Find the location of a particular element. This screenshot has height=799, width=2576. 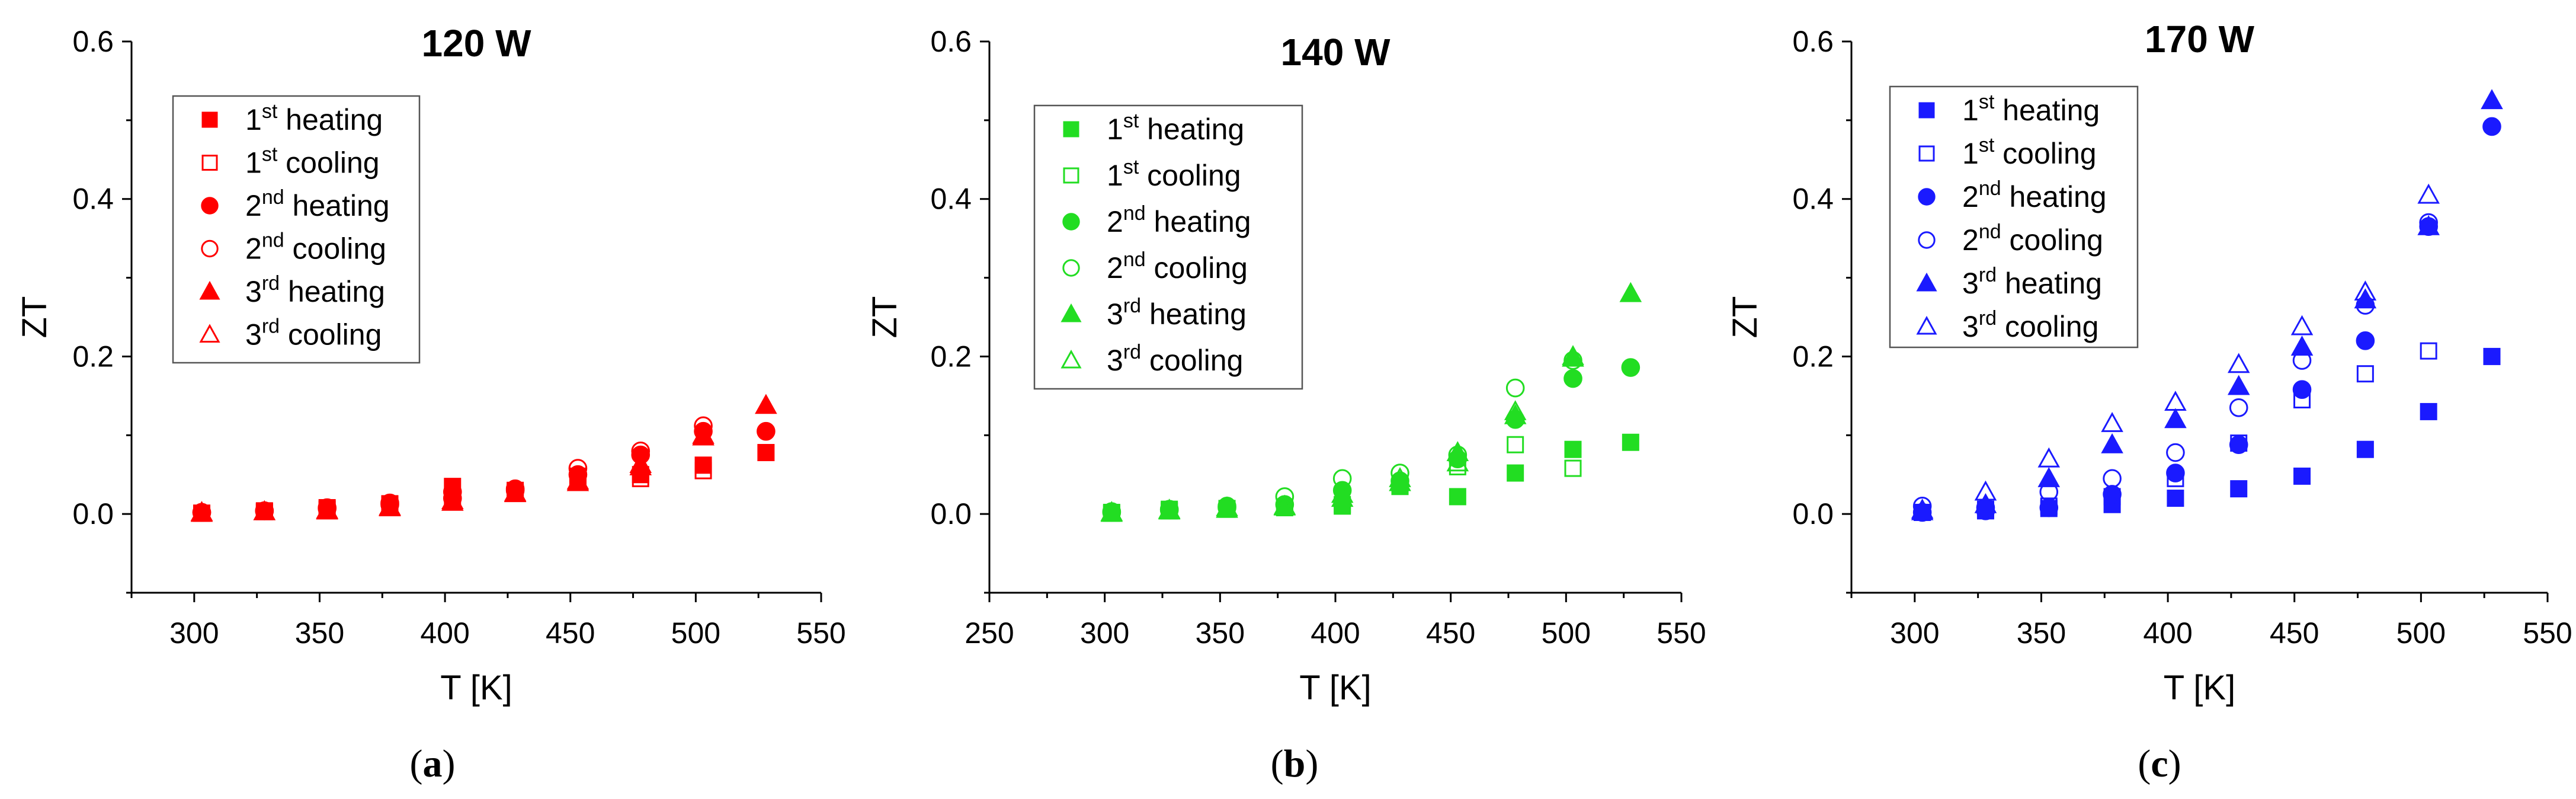

x-tick-label: 550 is located at coordinates (2547, 633).